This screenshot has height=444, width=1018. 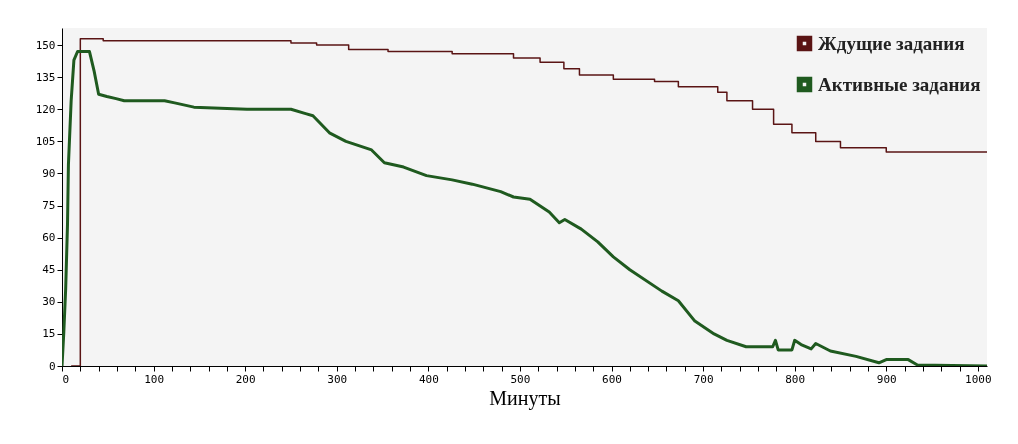 What do you see at coordinates (525, 398) in the screenshot?
I see `x-axis-title: Минуты` at bounding box center [525, 398].